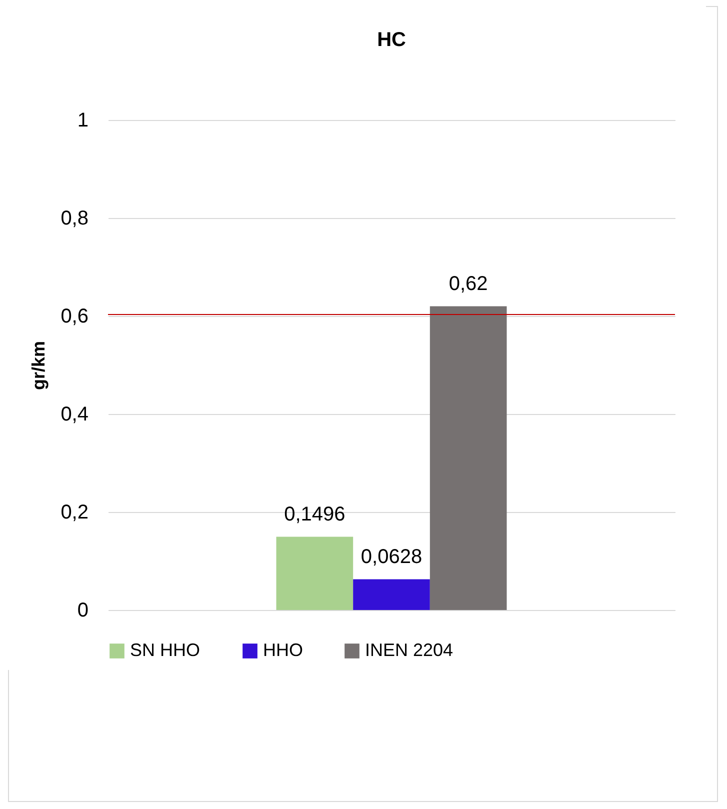 Image resolution: width=727 pixels, height=809 pixels. I want to click on legend-label: HHO, so click(283, 650).